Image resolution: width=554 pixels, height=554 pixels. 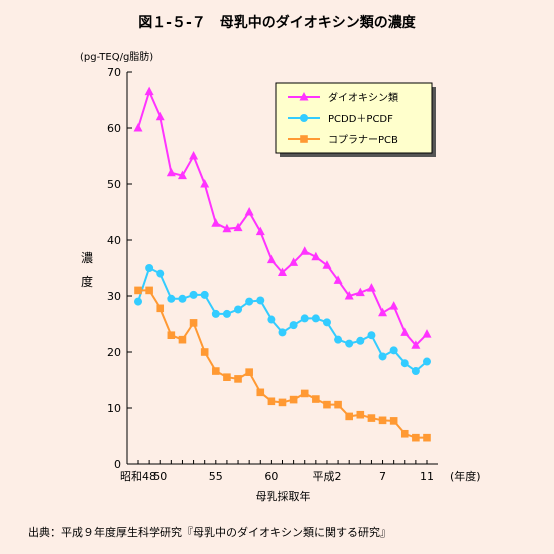 What do you see at coordinates (114, 296) in the screenshot?
I see `y-tick-label: 30` at bounding box center [114, 296].